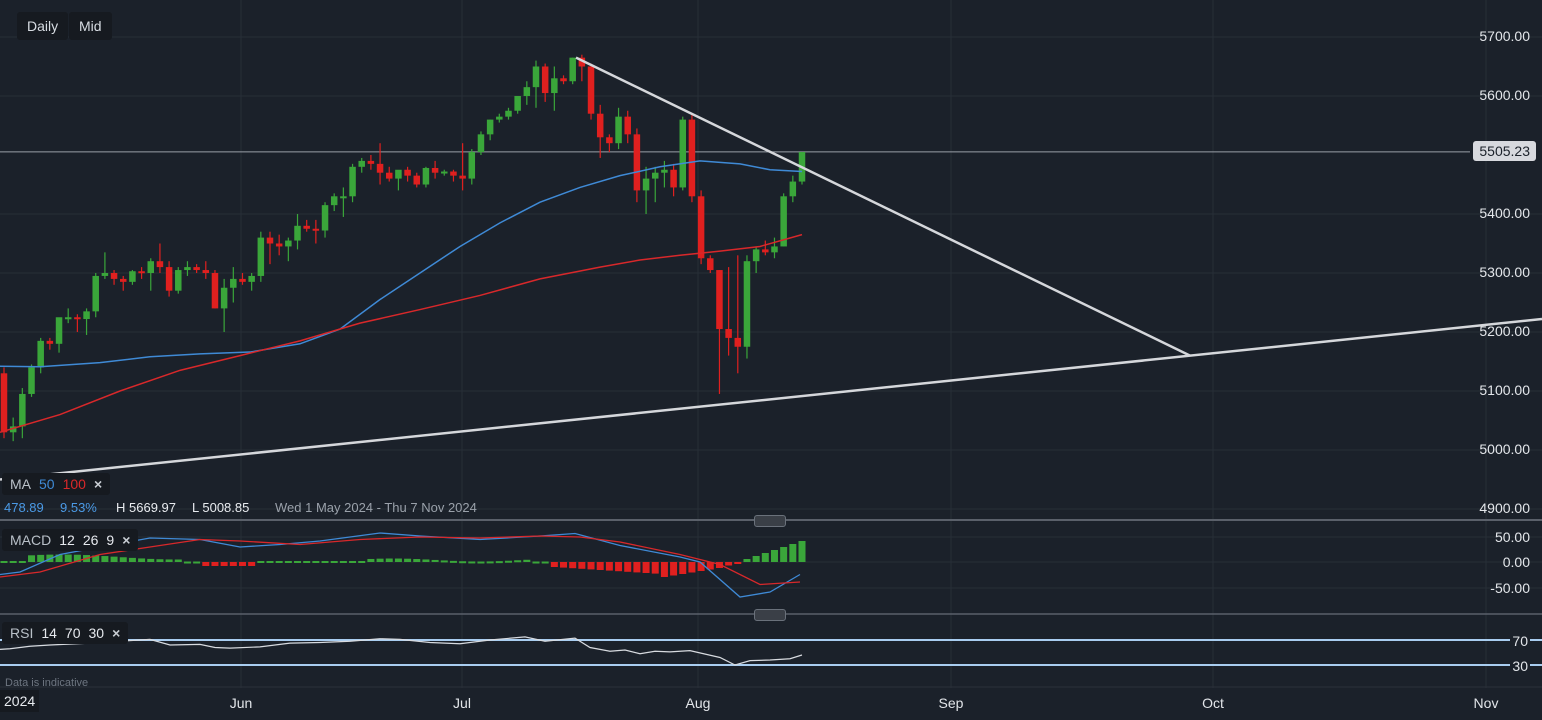 The width and height of the screenshot is (1542, 720). Describe the element at coordinates (462, 703) in the screenshot. I see `month-label-jul: Jul` at that location.